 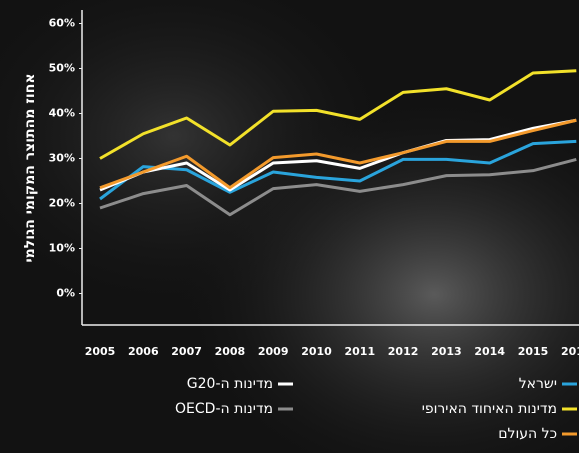 What do you see at coordinates (65, 293) in the screenshot?
I see `y-tick-label: 0%` at bounding box center [65, 293].